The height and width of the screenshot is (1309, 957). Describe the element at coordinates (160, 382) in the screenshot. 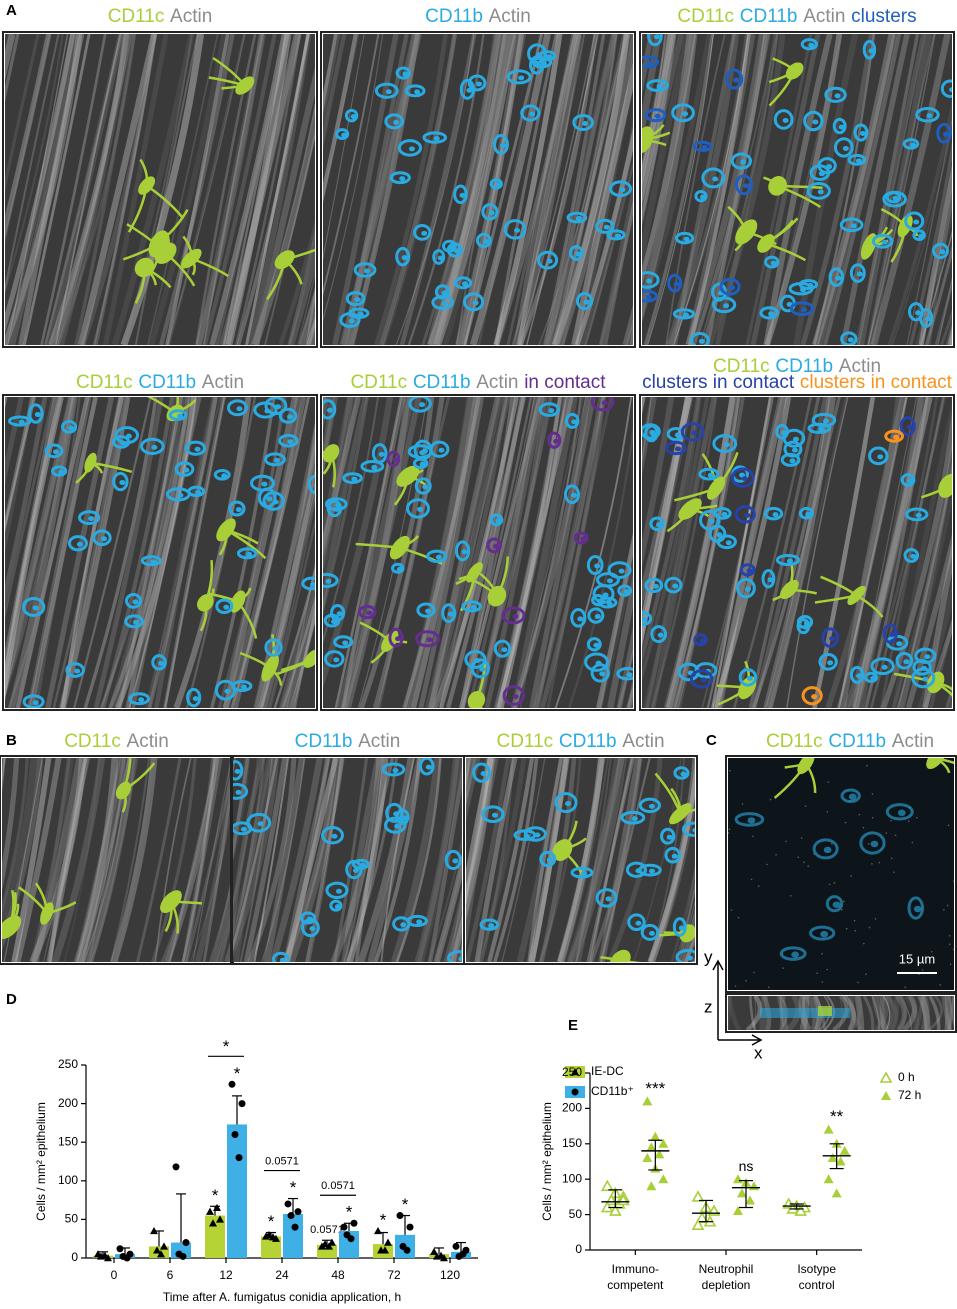

I see `image-title: CD11c CD11b Actin` at that location.